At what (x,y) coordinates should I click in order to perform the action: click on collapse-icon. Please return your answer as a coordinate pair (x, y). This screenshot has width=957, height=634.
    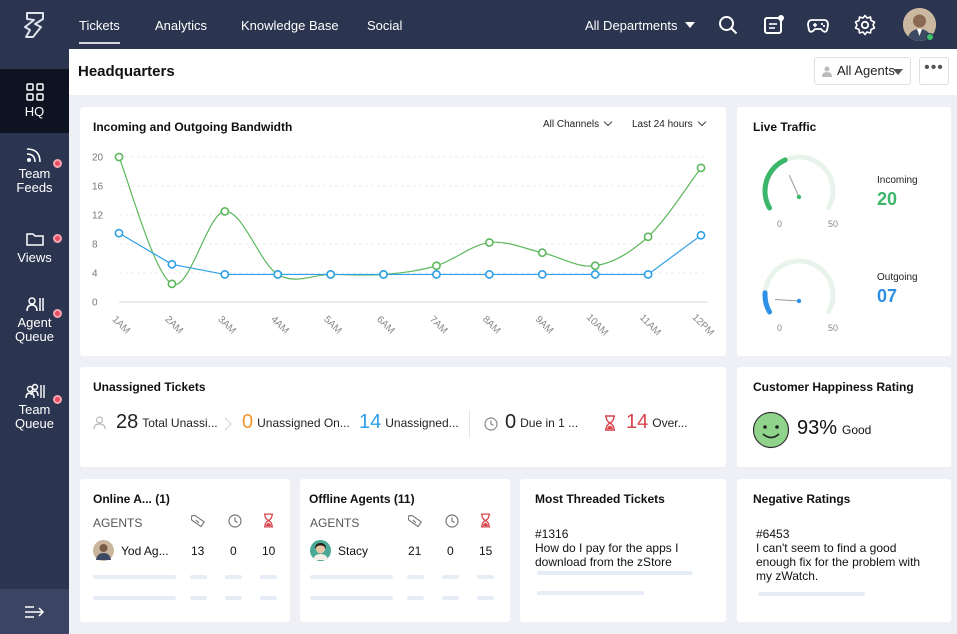
    Looking at the image, I should click on (34, 611).